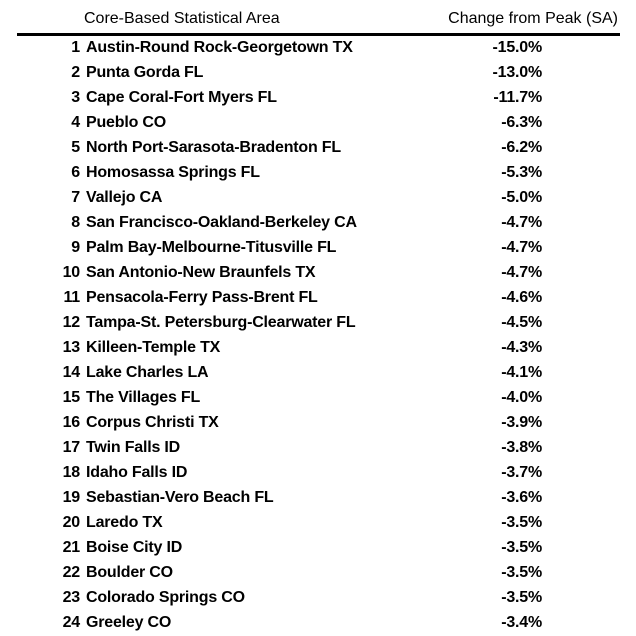  I want to click on table-row: 4 Pueblo CO -6.3%, so click(318, 123).